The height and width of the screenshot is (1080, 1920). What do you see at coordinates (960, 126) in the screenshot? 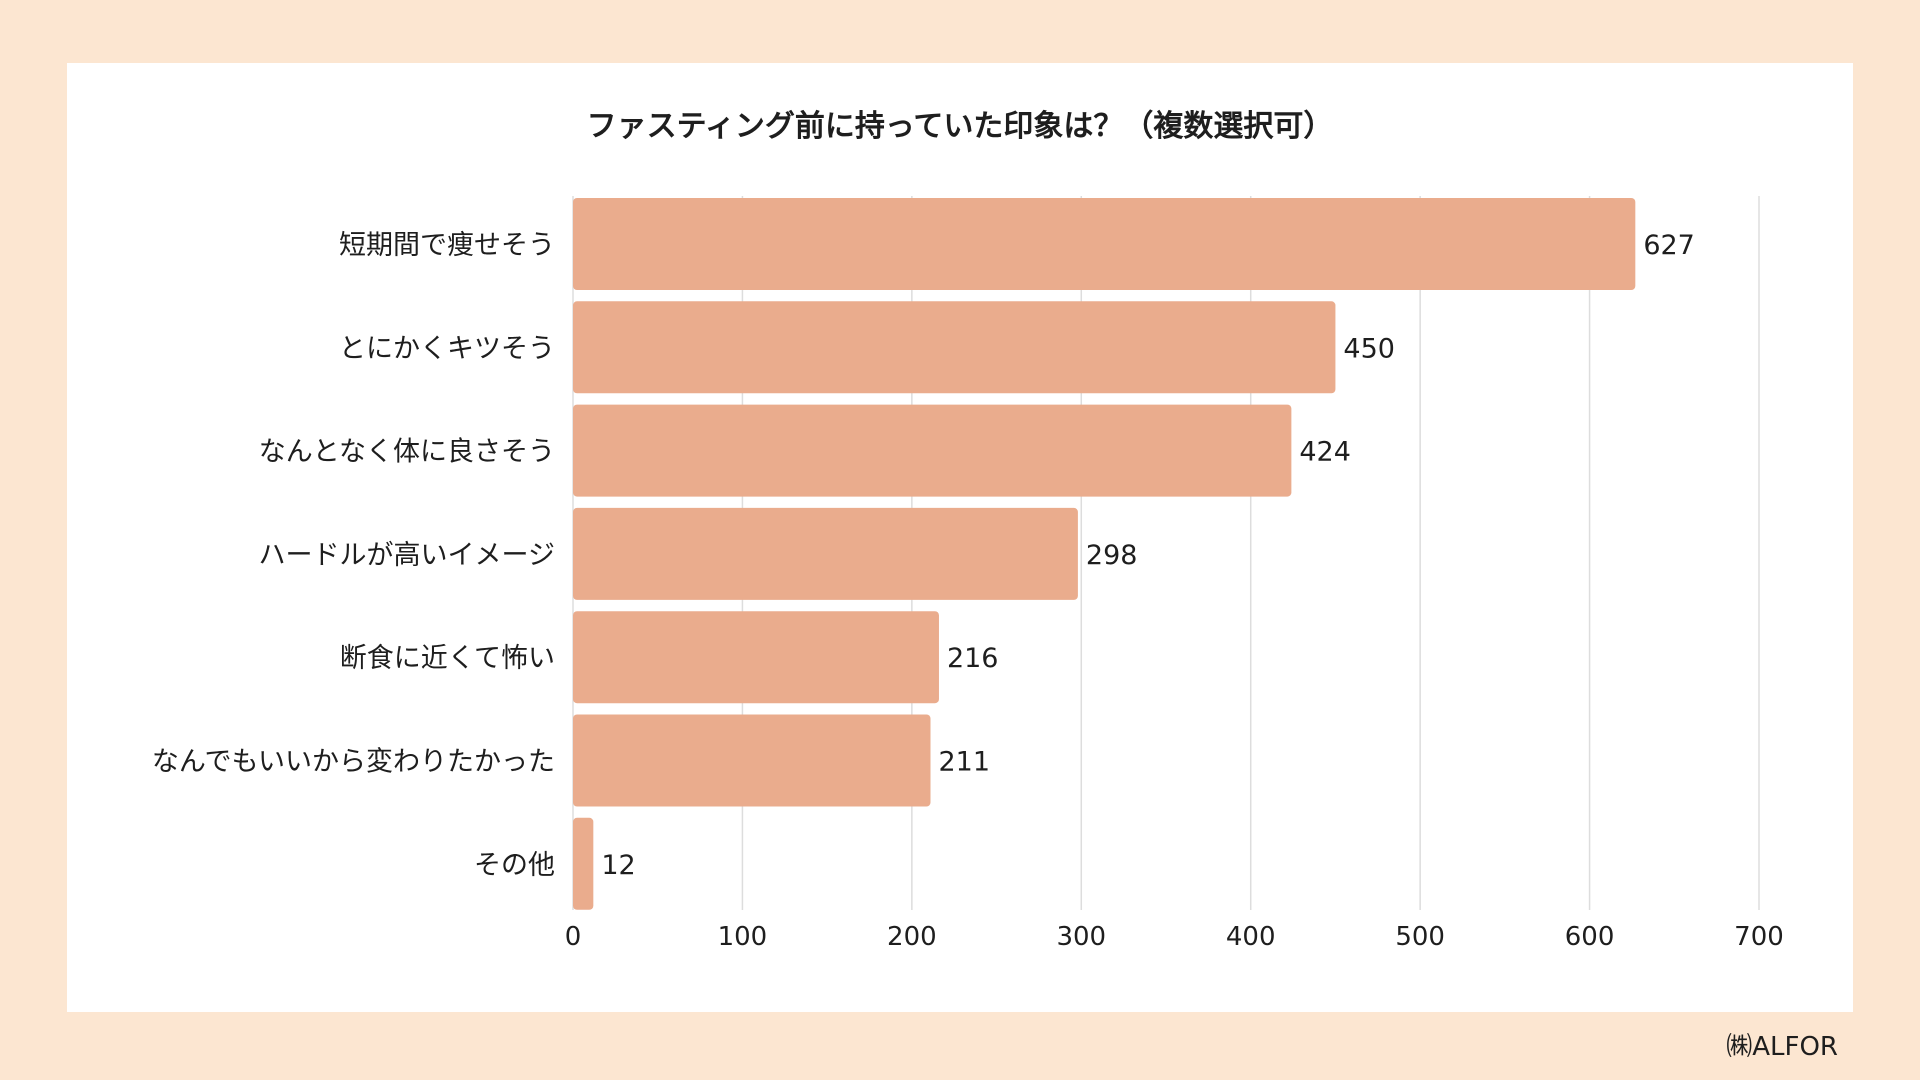
I see `chart-title: ファスティング前に持っていた印象は？（複数選択可）` at bounding box center [960, 126].